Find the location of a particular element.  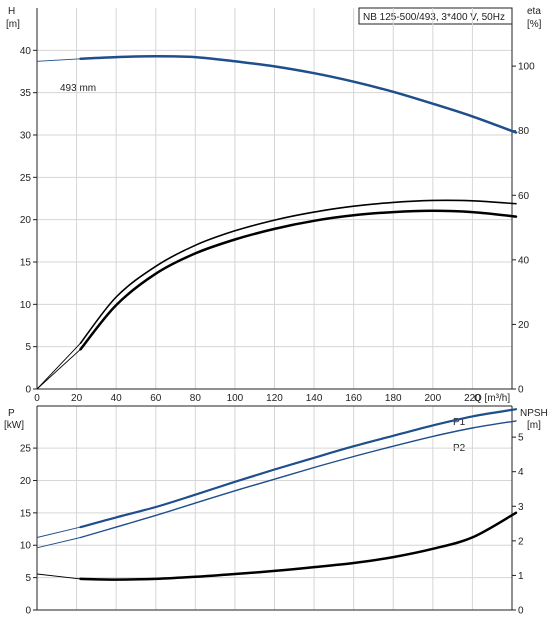

impeller-diameter-label: 493 mm is located at coordinates (78, 88).